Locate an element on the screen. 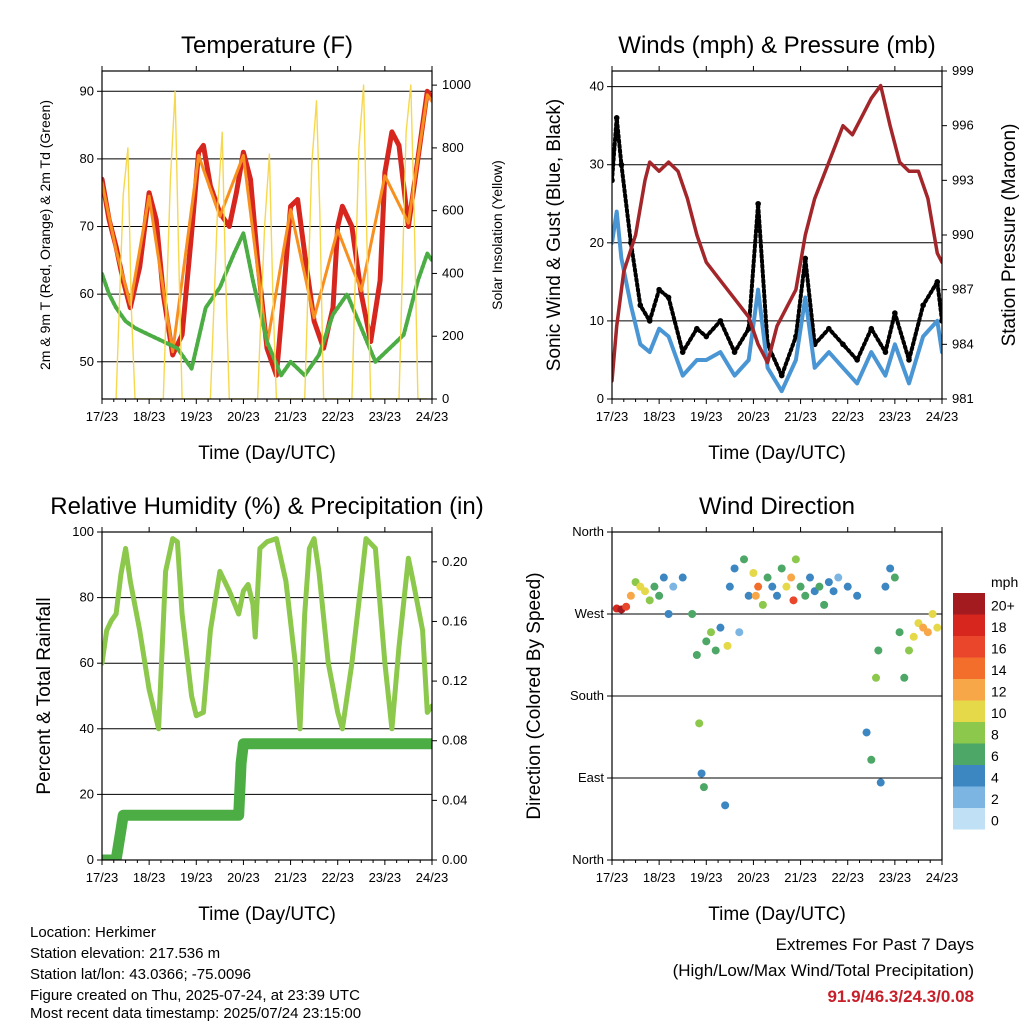 The width and height of the screenshot is (1024, 1024). chart-title: Wind Direction is located at coordinates (777, 506).